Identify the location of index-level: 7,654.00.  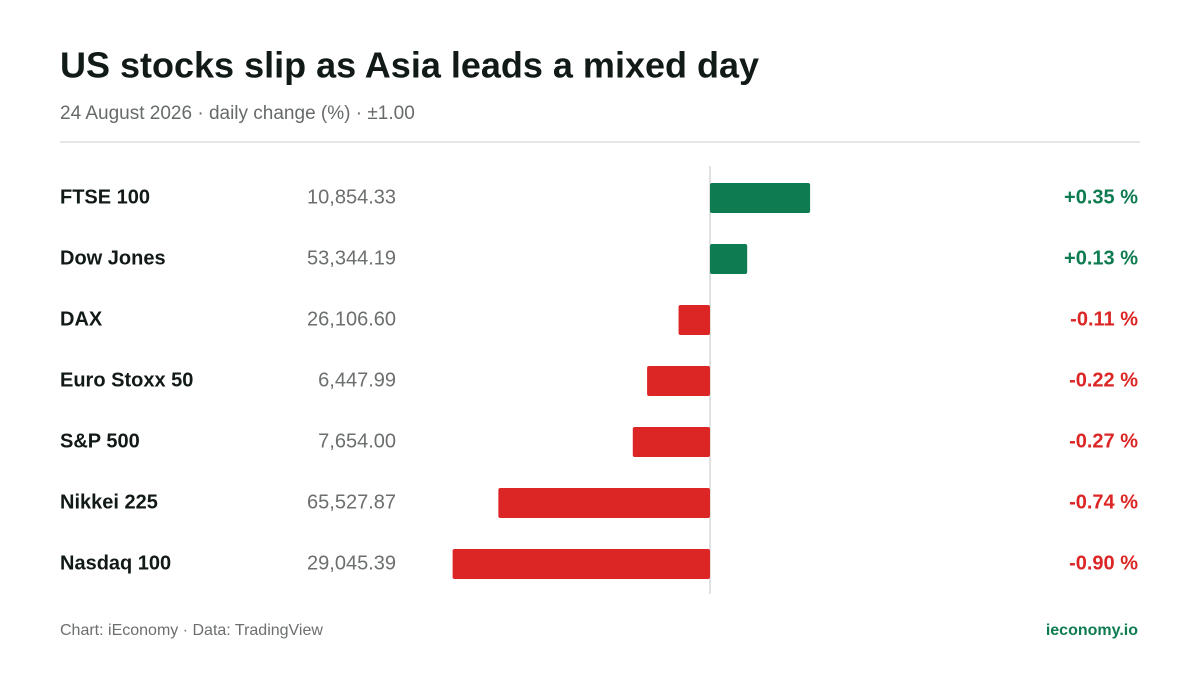
(357, 441).